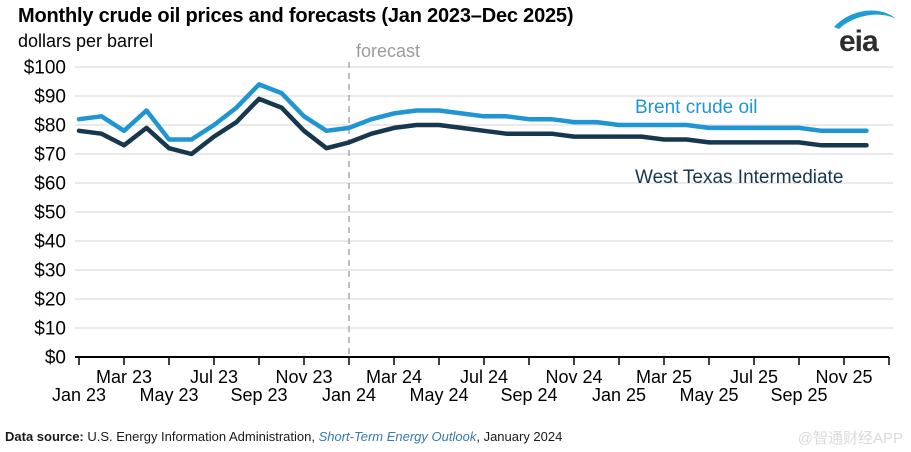 The width and height of the screenshot is (911, 452). What do you see at coordinates (50, 300) in the screenshot?
I see `y-axis-label: $20` at bounding box center [50, 300].